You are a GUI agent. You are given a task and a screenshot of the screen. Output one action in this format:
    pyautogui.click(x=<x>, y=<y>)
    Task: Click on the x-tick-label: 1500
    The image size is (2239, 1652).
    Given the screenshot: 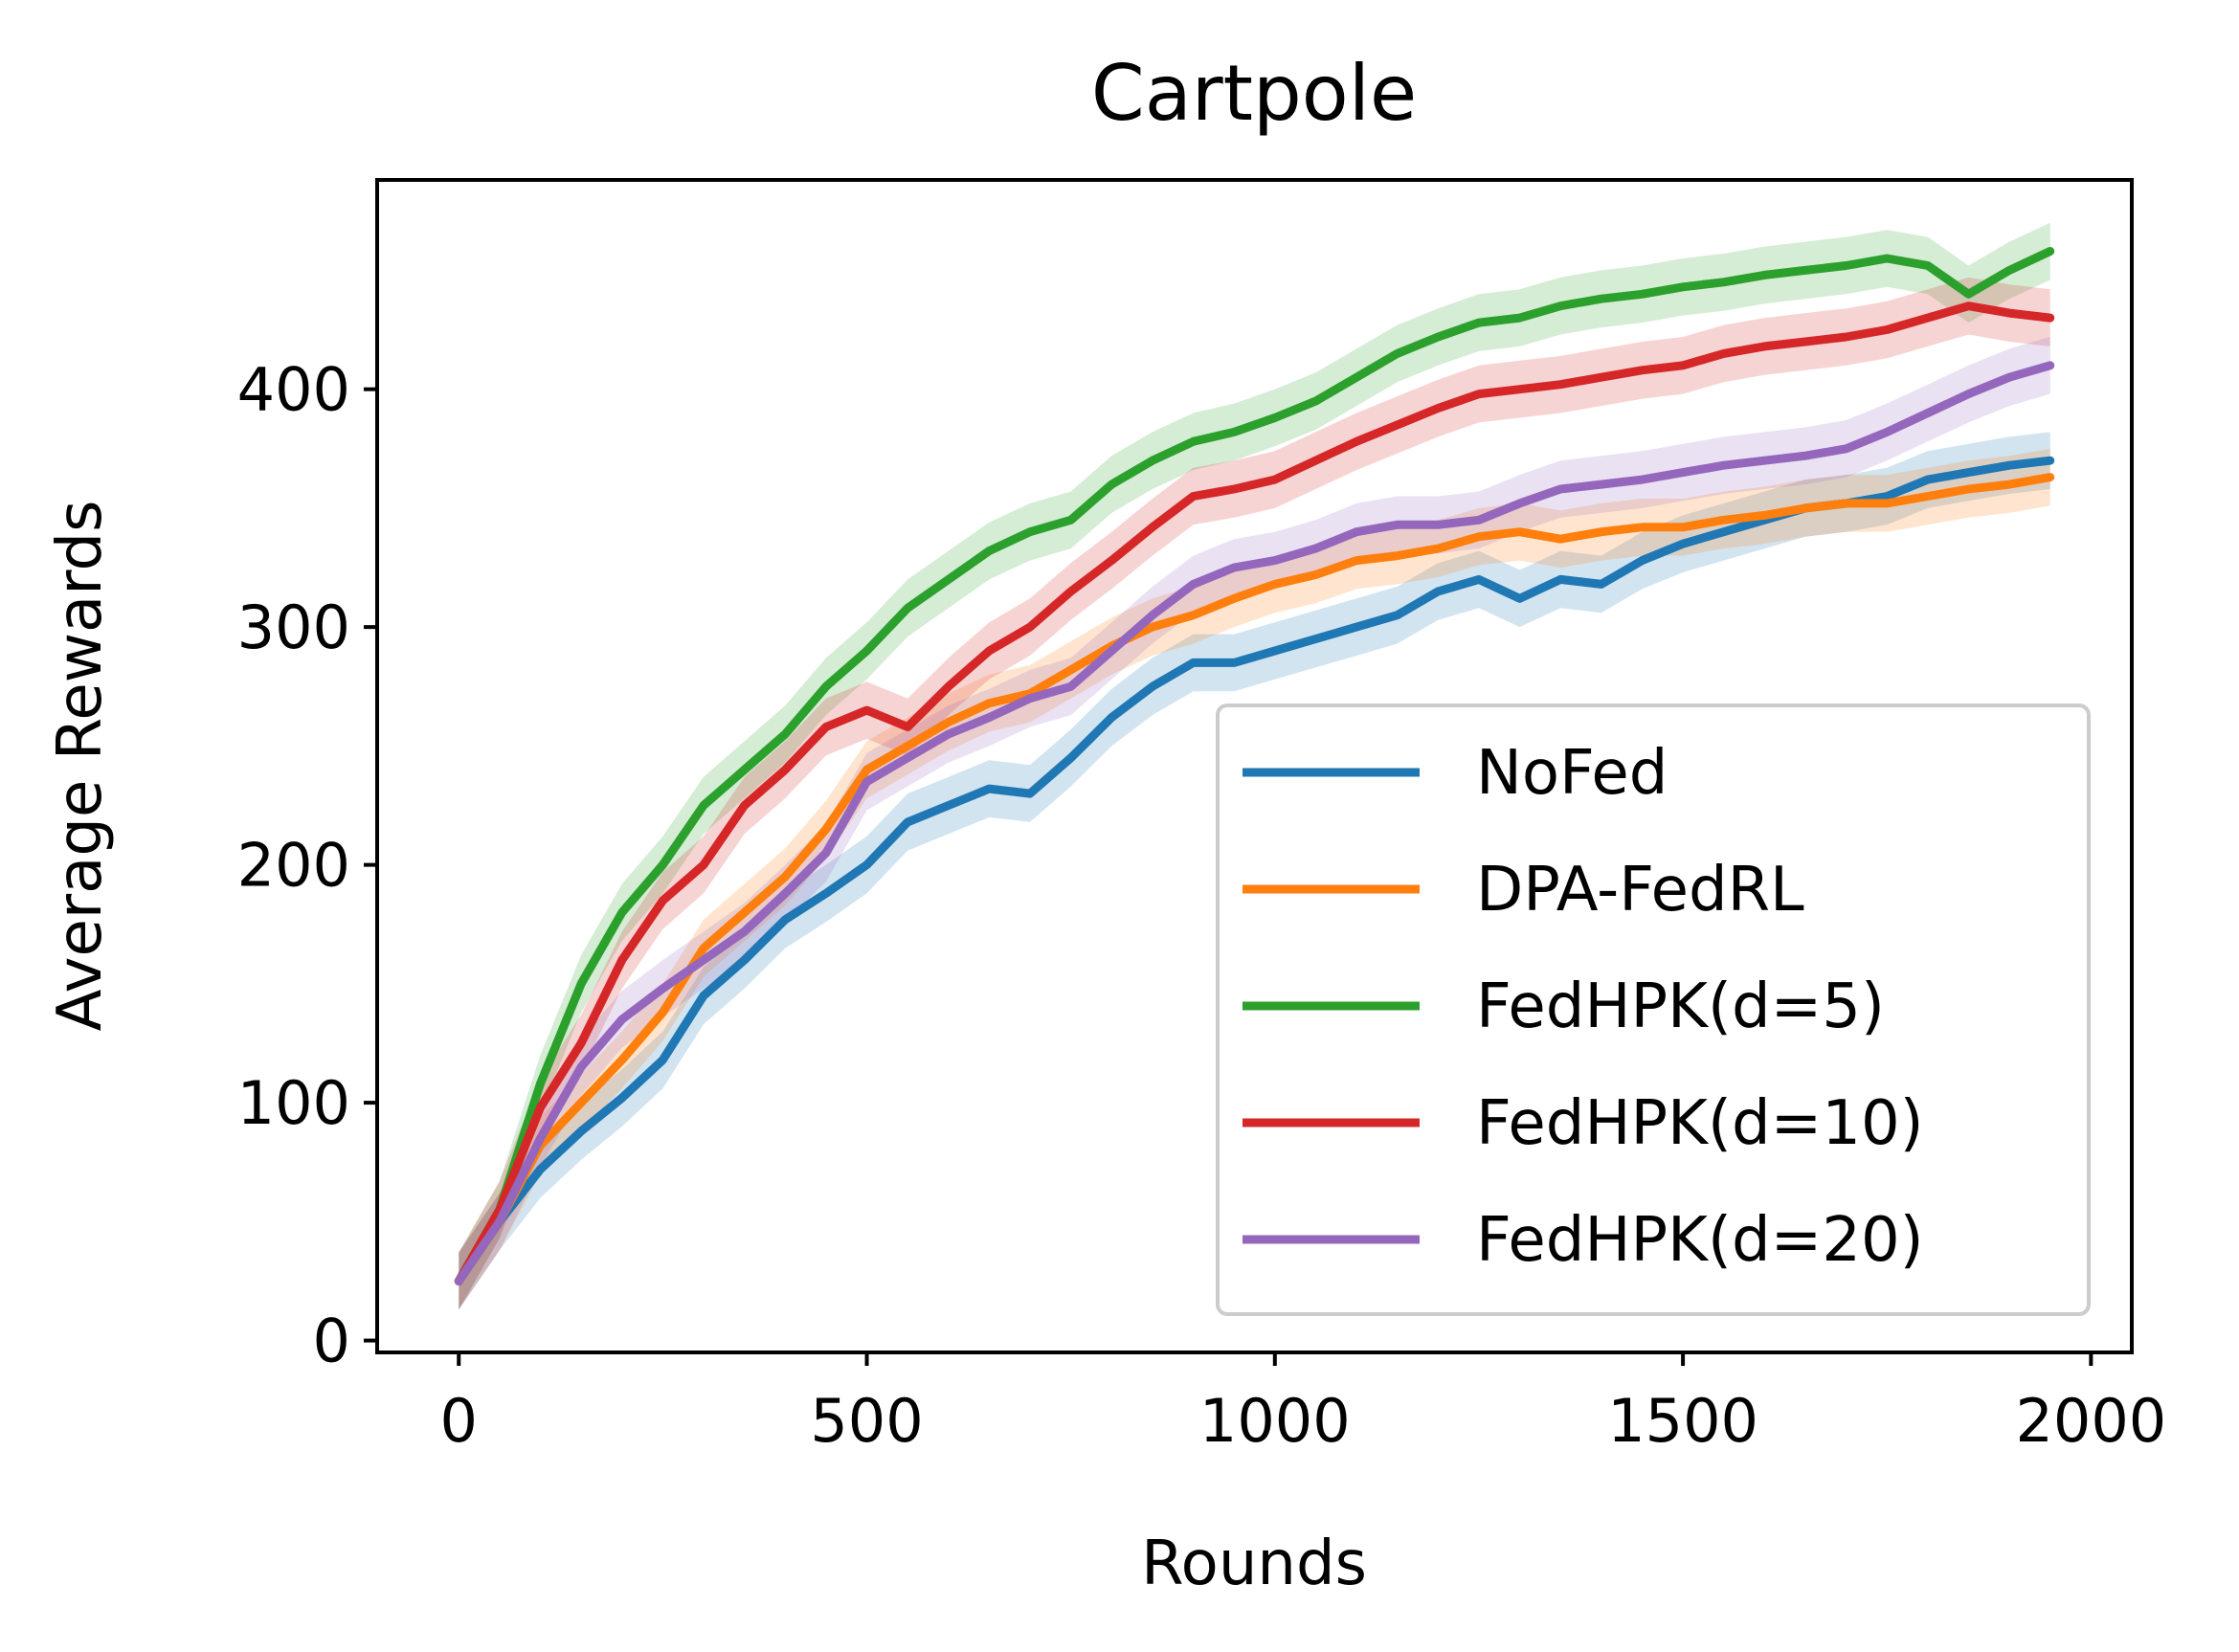 What is the action you would take?
    pyautogui.click(x=1683, y=1421)
    